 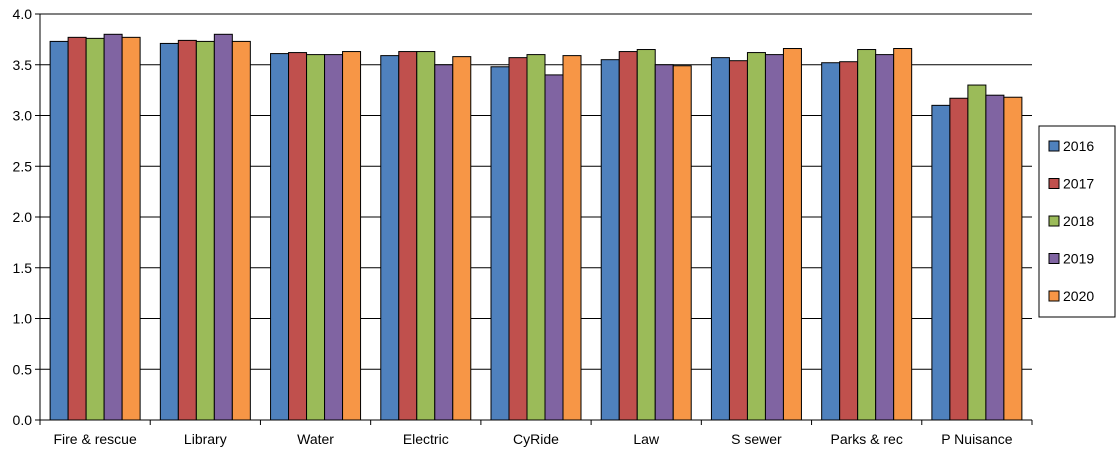 I want to click on legend-swatch-2016, so click(x=1054, y=146).